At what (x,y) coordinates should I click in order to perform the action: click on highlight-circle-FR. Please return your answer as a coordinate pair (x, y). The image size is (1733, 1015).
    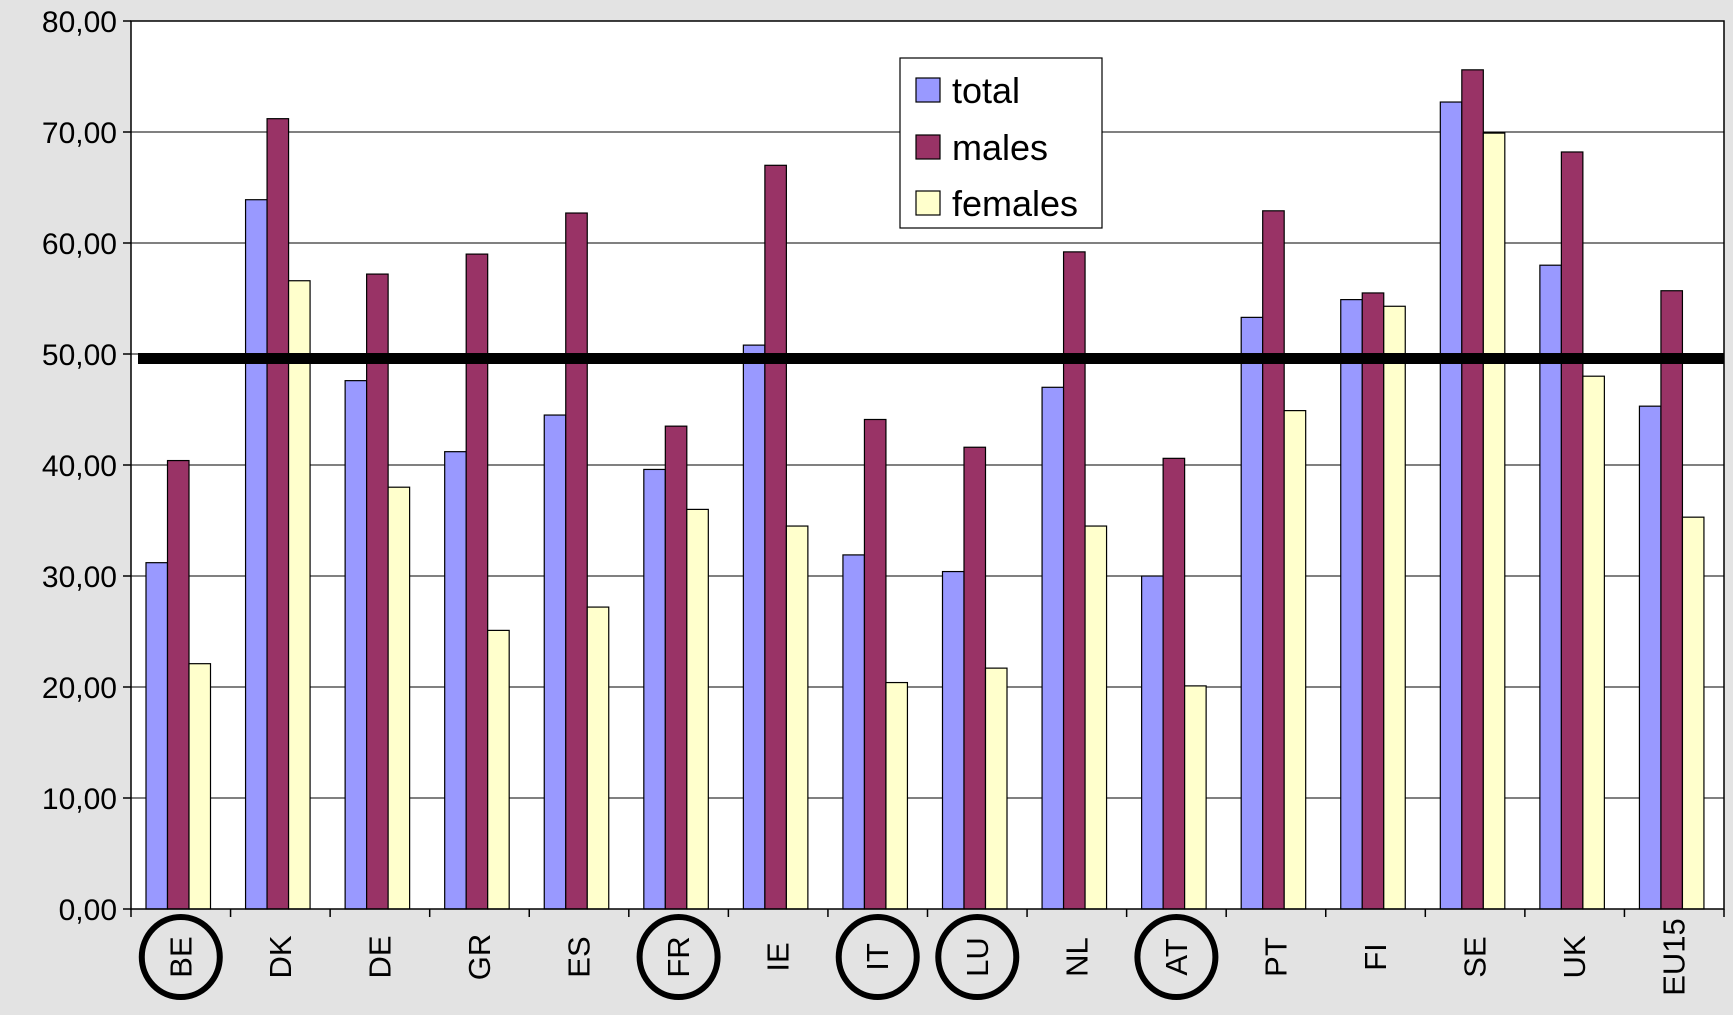
    Looking at the image, I should click on (678, 957).